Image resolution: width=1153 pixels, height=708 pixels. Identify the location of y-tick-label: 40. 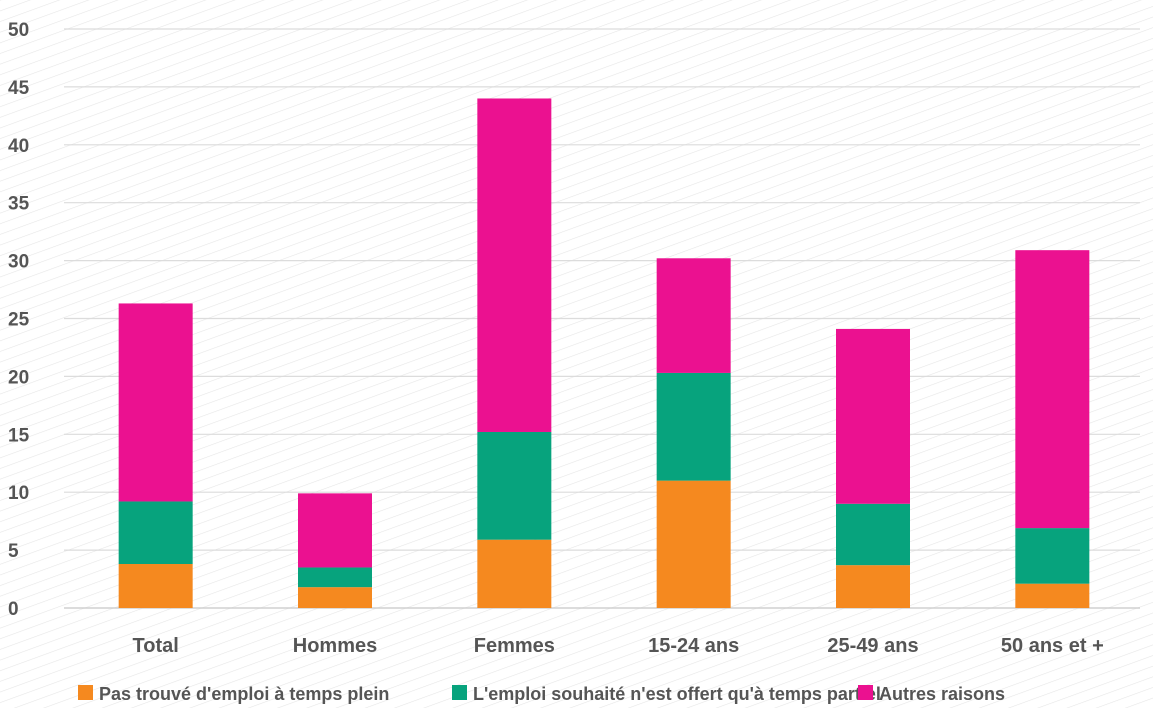
(18, 146).